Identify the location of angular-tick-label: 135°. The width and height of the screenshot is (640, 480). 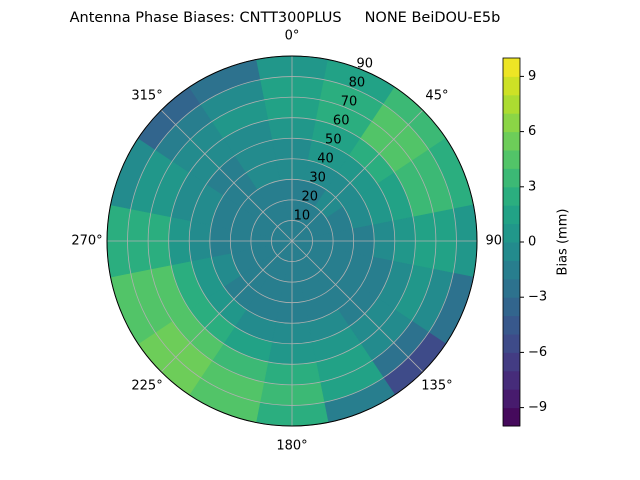
(436, 385).